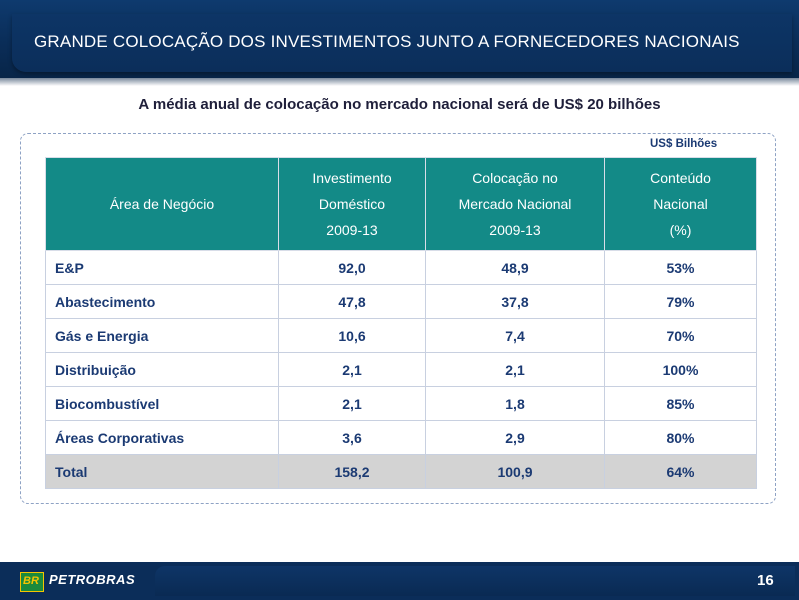 The height and width of the screenshot is (600, 799). What do you see at coordinates (765, 580) in the screenshot?
I see `page-number: 16` at bounding box center [765, 580].